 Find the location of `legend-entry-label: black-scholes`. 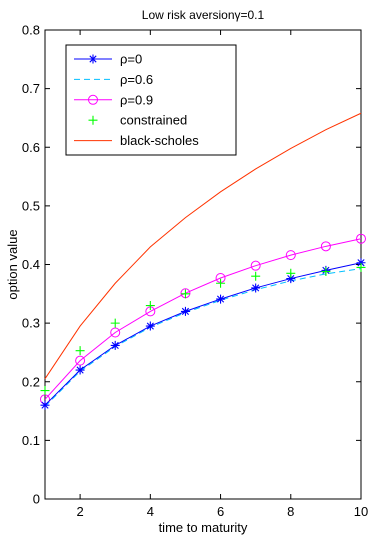

legend-entry-label: black-scholes is located at coordinates (159, 140).